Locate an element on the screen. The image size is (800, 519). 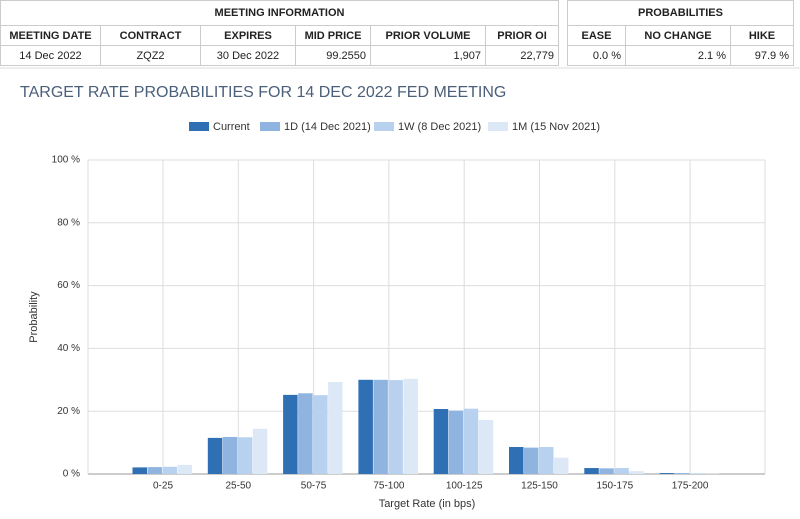
cell: ZQZ2 is located at coordinates (150, 55).